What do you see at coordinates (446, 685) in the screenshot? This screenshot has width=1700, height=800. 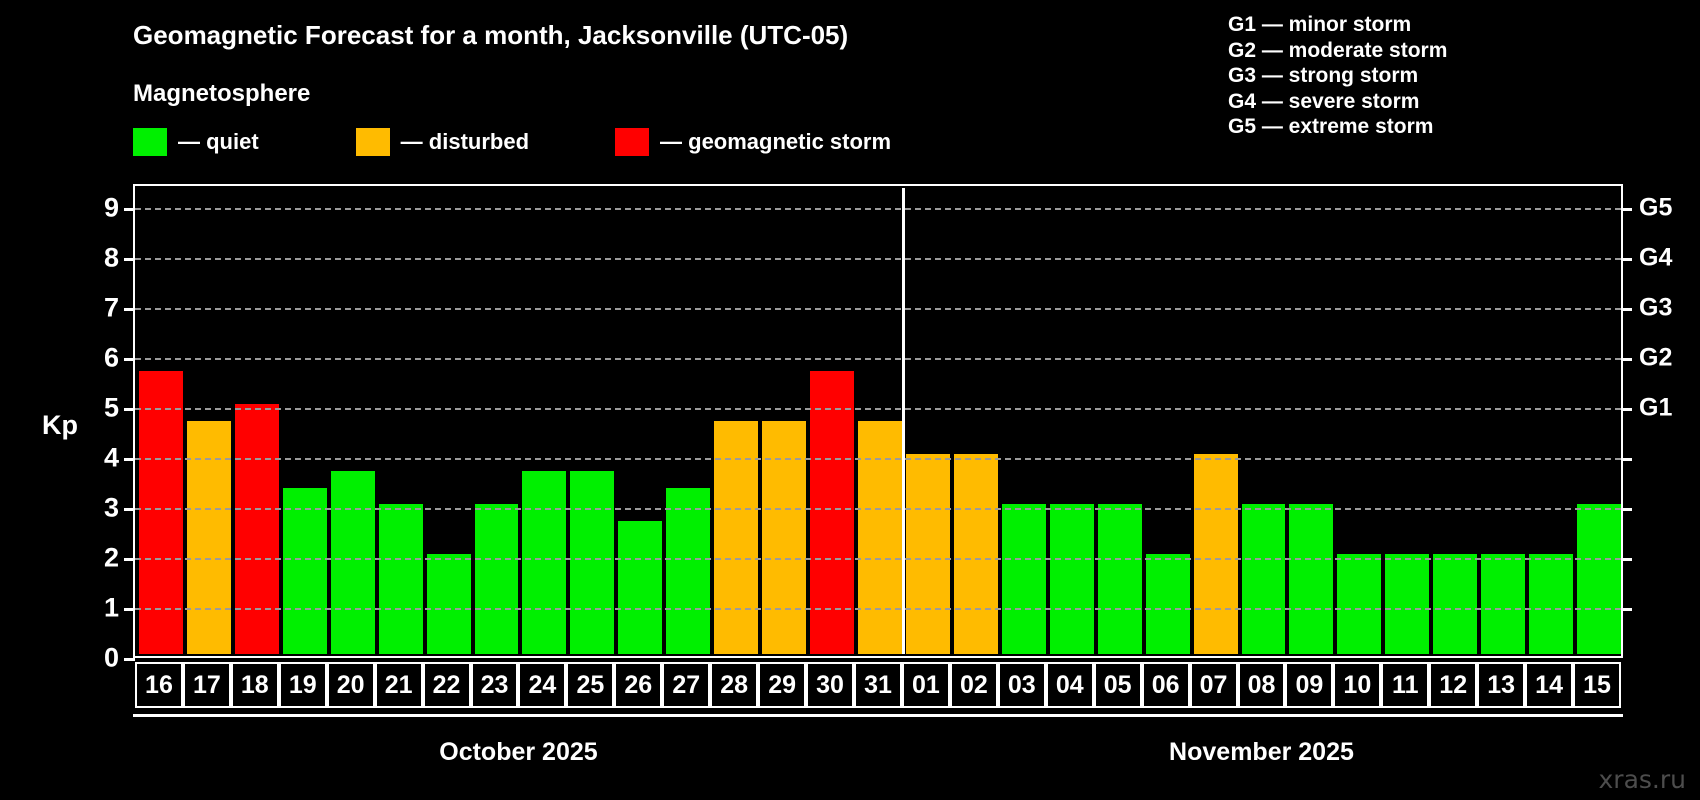 I see `day-label-22: 22` at bounding box center [446, 685].